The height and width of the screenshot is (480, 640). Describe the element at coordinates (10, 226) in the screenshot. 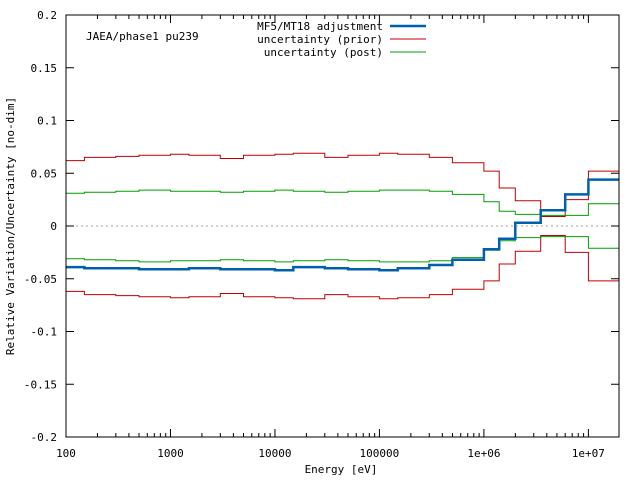

I see `y-axis-label: Relative Variation/Uncertainty [no-dim]` at that location.